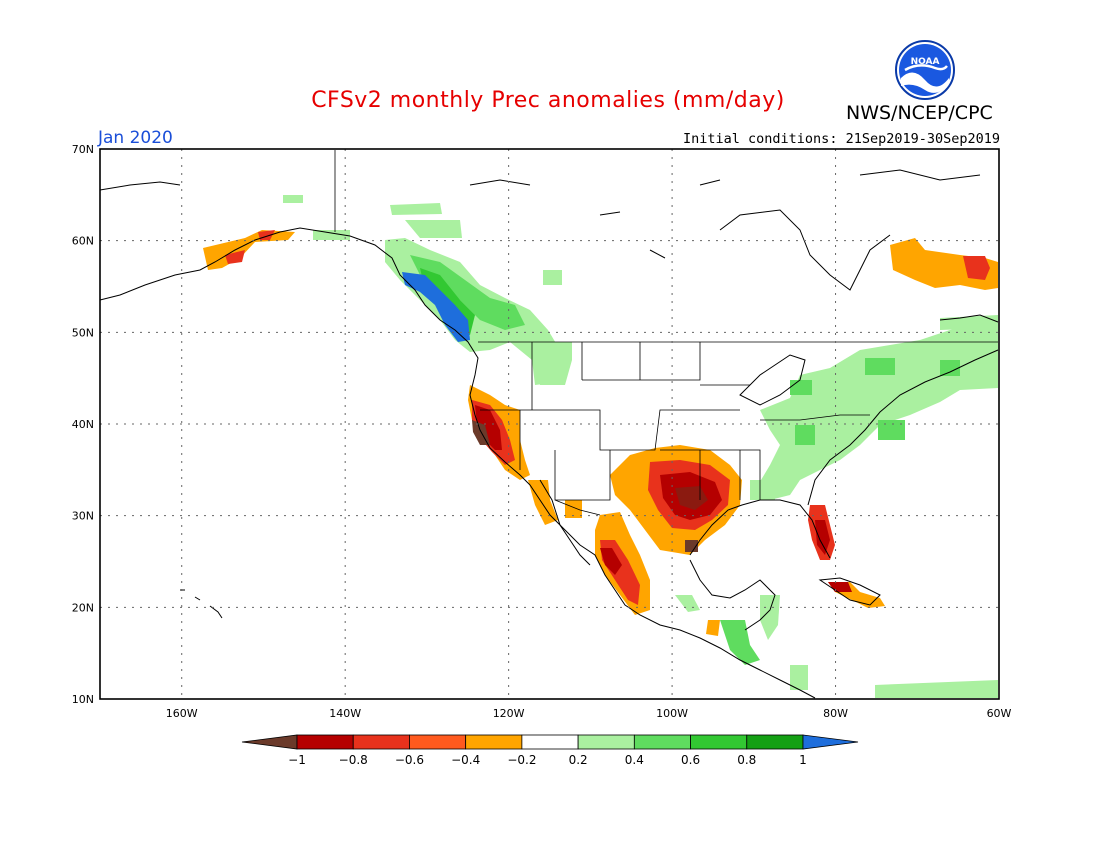 This screenshot has width=1100, height=850. What do you see at coordinates (589, 713) in the screenshot?
I see `lon-axis-labels: 160W 140W 120W 100W 80W 60W` at bounding box center [589, 713].